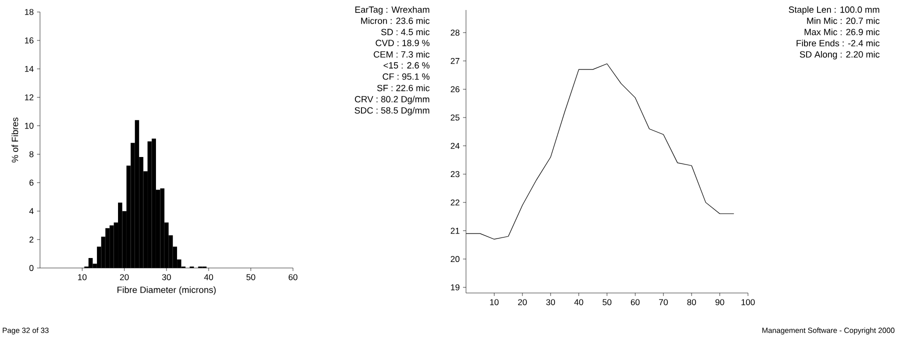  Describe the element at coordinates (455, 61) in the screenshot. I see `y-tick-label: 27` at that location.